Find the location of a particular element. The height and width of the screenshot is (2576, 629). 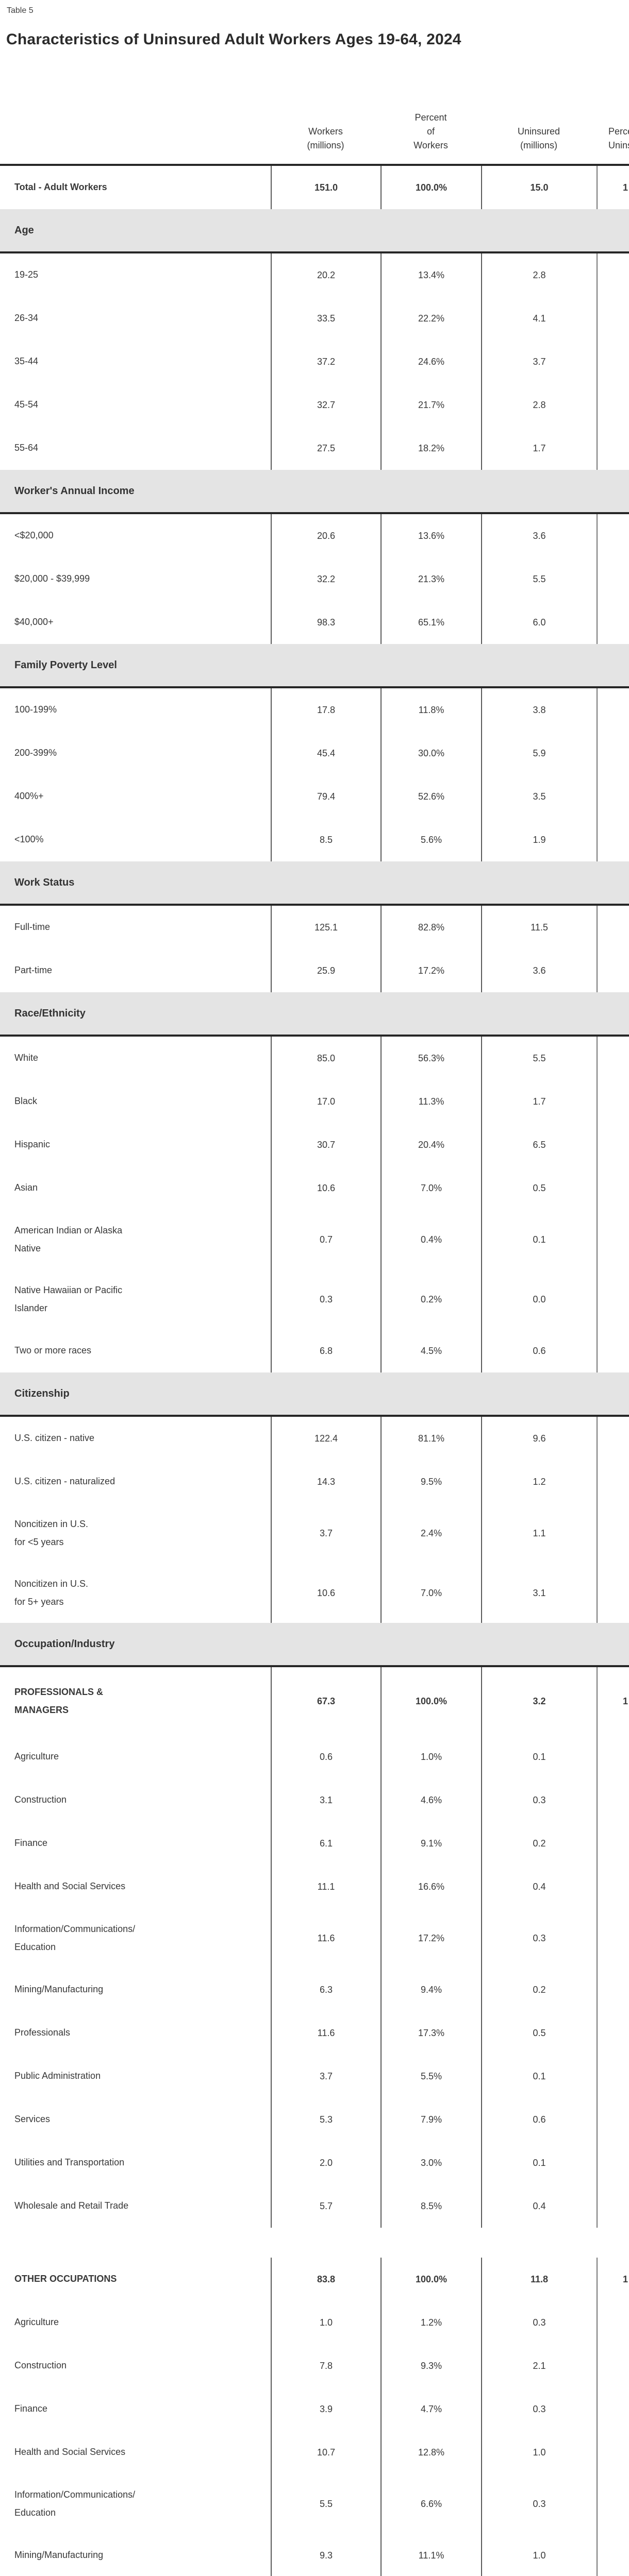

workers-value: 5.7 is located at coordinates (326, 2206).